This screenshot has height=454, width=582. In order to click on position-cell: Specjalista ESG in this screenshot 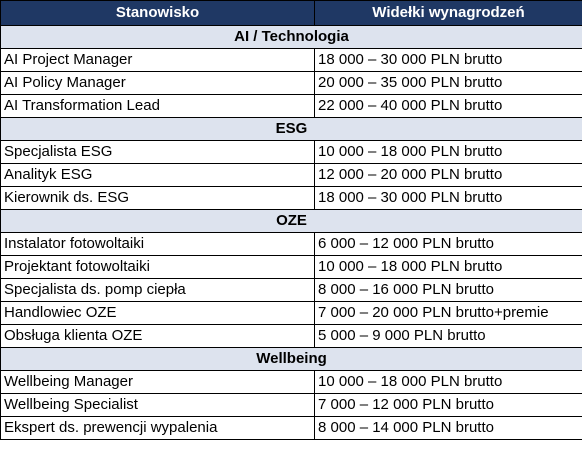, I will do `click(157, 152)`.